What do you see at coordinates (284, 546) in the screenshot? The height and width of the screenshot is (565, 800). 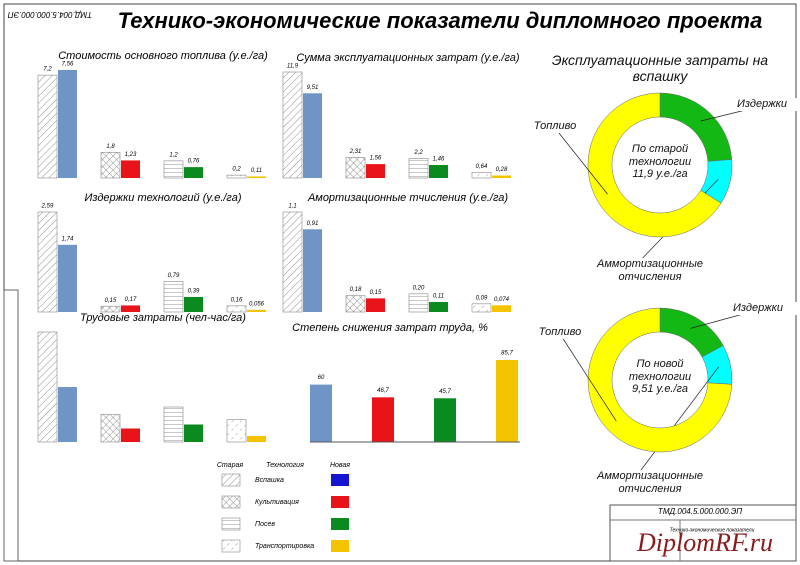 I see `legend-label: Транспортировка` at bounding box center [284, 546].